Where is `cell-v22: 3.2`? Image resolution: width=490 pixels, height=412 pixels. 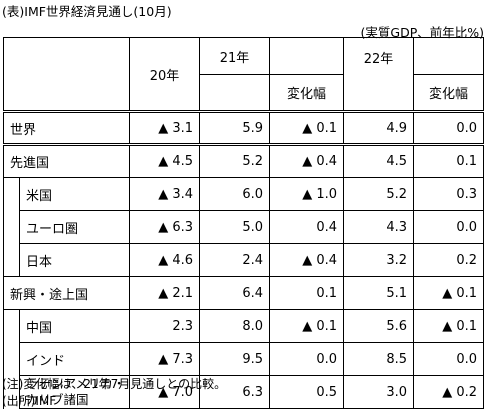
cell-v22: 3.2 is located at coordinates (378, 260).